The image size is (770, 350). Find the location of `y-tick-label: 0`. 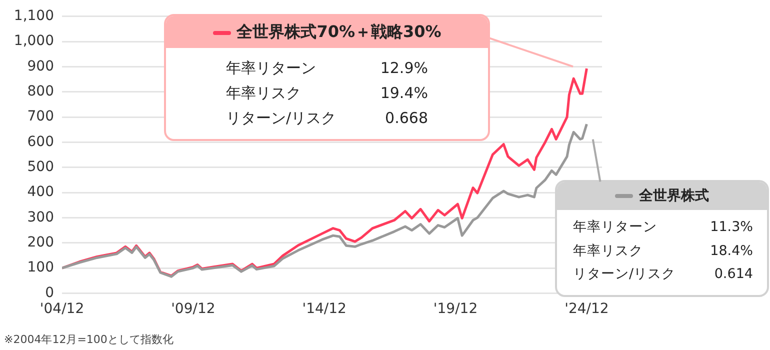

y-tick-label: 0 is located at coordinates (49, 292).